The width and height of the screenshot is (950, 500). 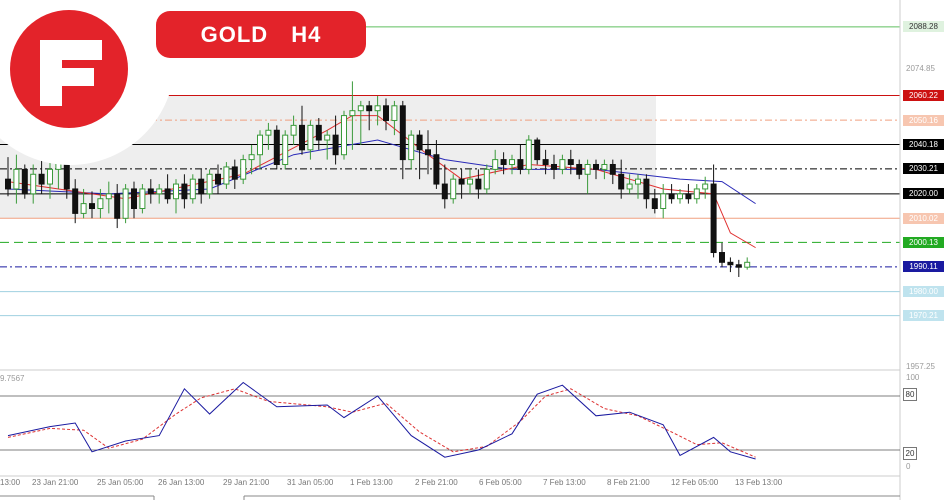 What do you see at coordinates (246, 482) in the screenshot?
I see `time-tick-label: 29 Jan 21:00` at bounding box center [246, 482].